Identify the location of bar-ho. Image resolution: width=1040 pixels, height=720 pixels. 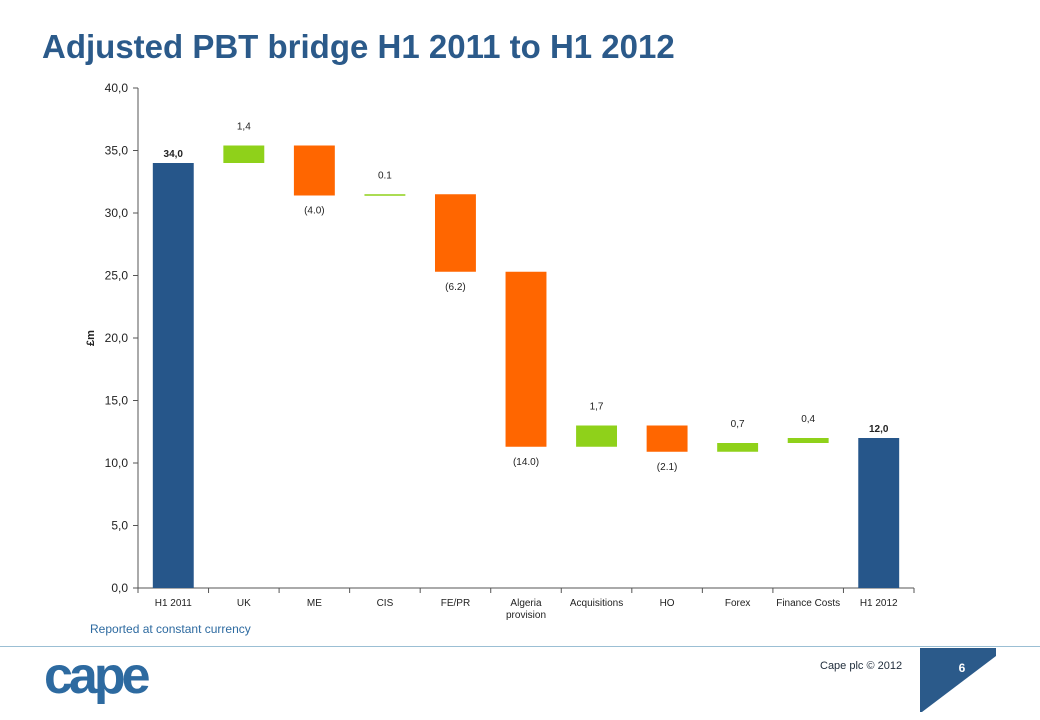
(667, 438).